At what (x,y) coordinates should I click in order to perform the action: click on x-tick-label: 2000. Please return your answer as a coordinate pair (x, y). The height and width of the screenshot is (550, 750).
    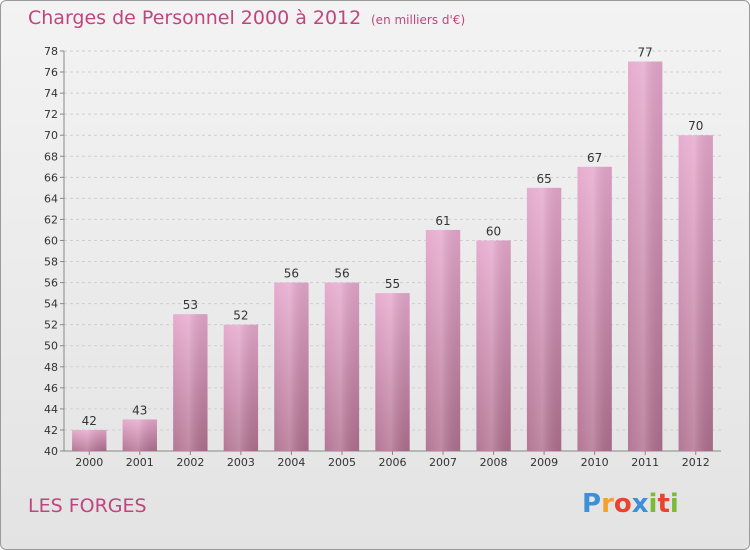
    Looking at the image, I should click on (89, 462).